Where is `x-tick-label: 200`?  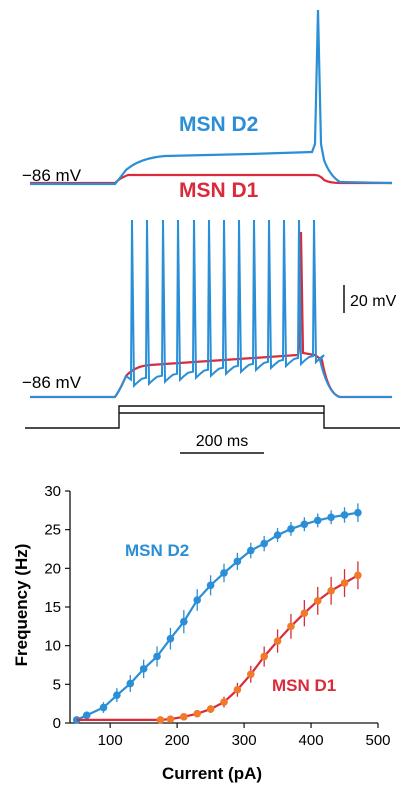 x-tick-label: 200 is located at coordinates (177, 740).